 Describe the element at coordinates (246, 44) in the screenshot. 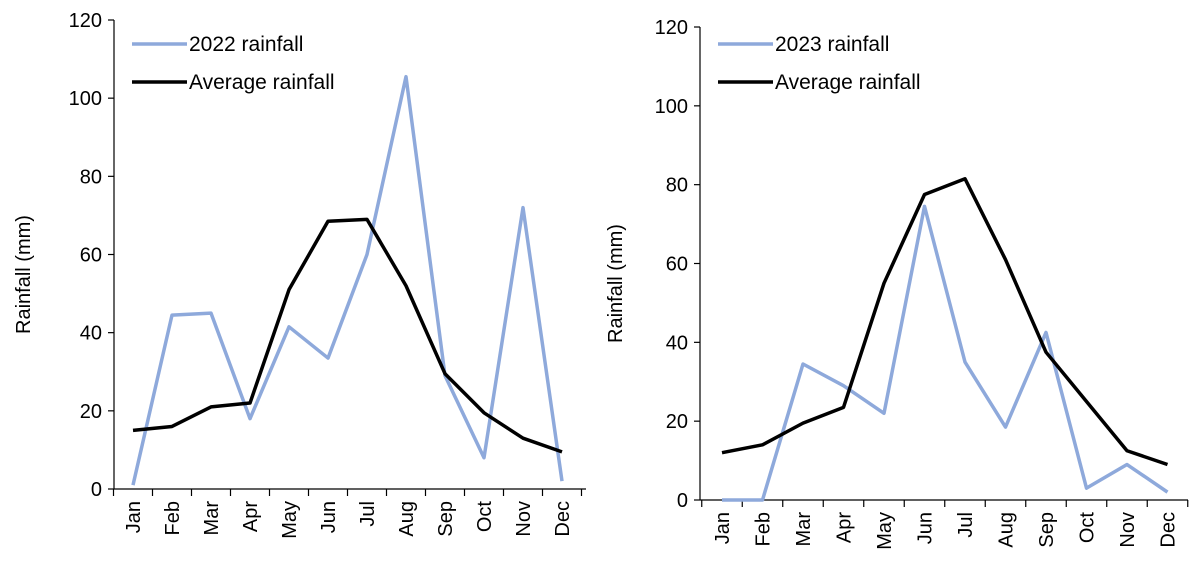

I see `legend-label: 2022 rainfall` at that location.